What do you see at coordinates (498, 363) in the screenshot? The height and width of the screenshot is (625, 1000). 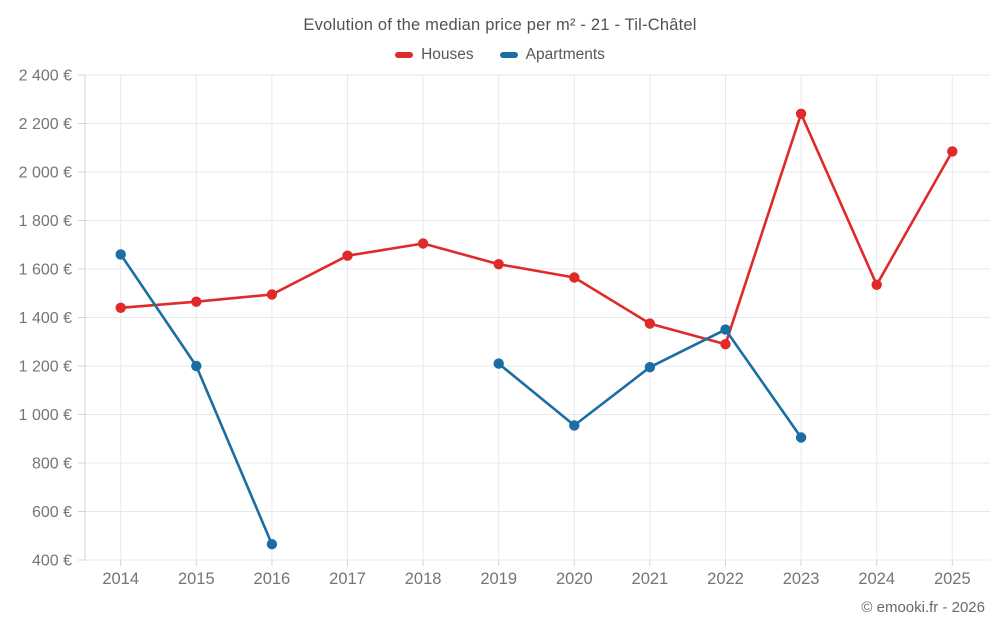 I see `data-point-apartments-2019` at bounding box center [498, 363].